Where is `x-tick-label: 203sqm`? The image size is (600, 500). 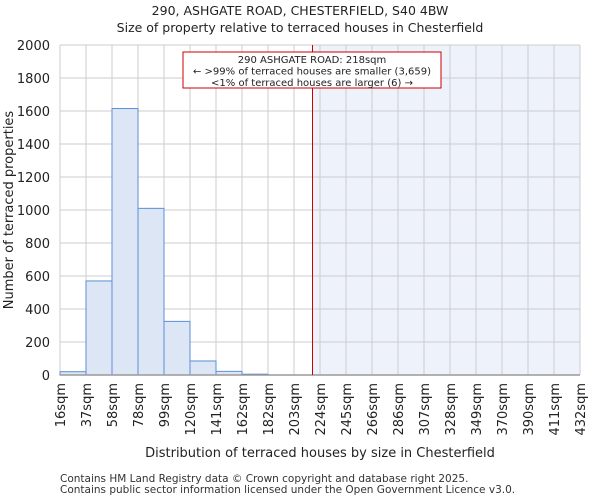
x-tick-label: 203sqm is located at coordinates (295, 409).